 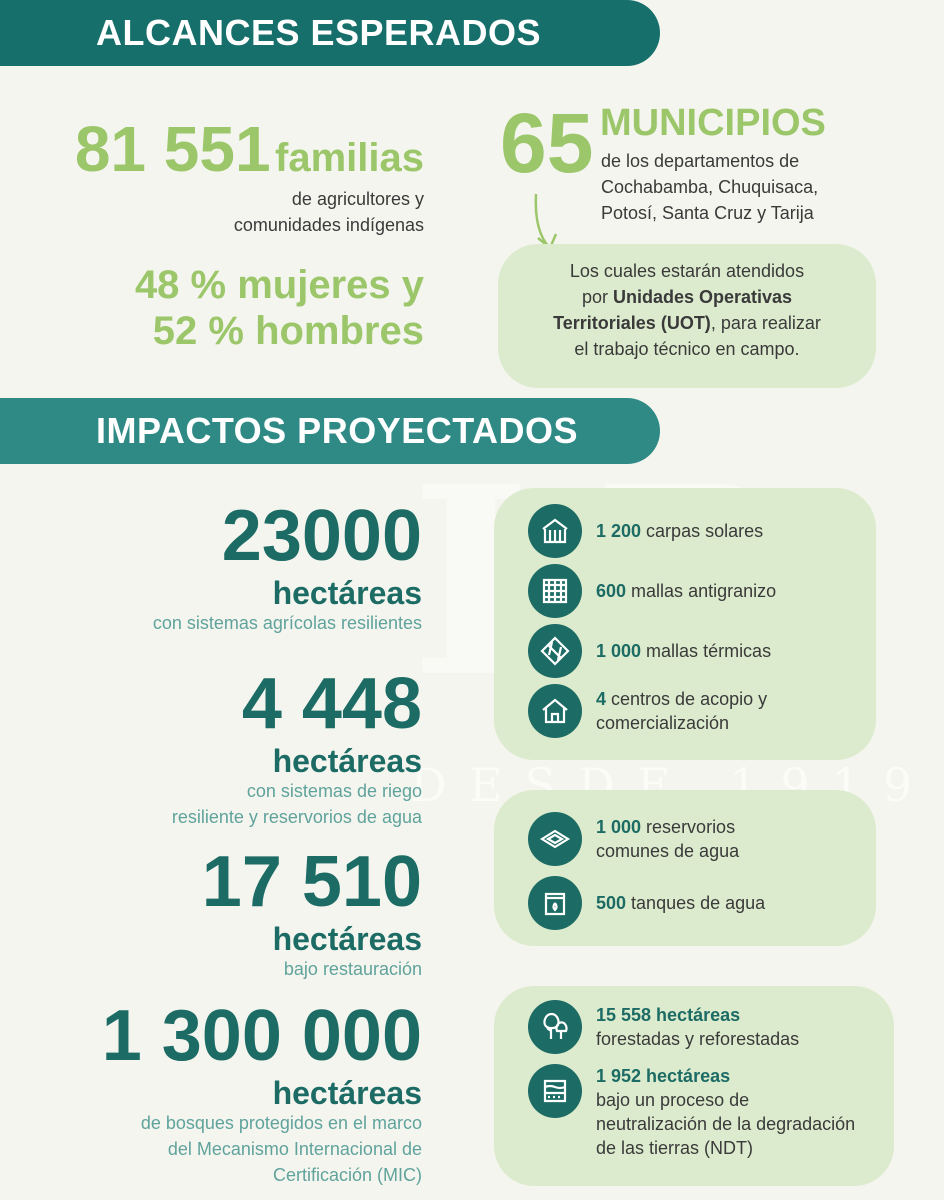 I want to click on list-item: 1 200 carpas solares, so click(x=702, y=531).